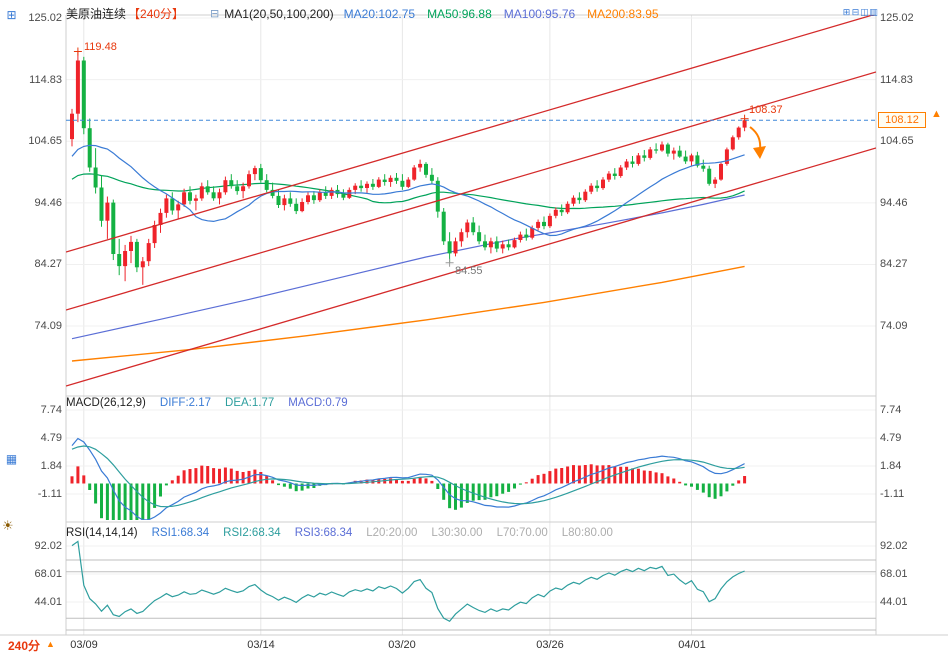 The image size is (948, 653). Describe the element at coordinates (106, 403) in the screenshot. I see `macd-params-label: MACD(26,12,9)` at that location.